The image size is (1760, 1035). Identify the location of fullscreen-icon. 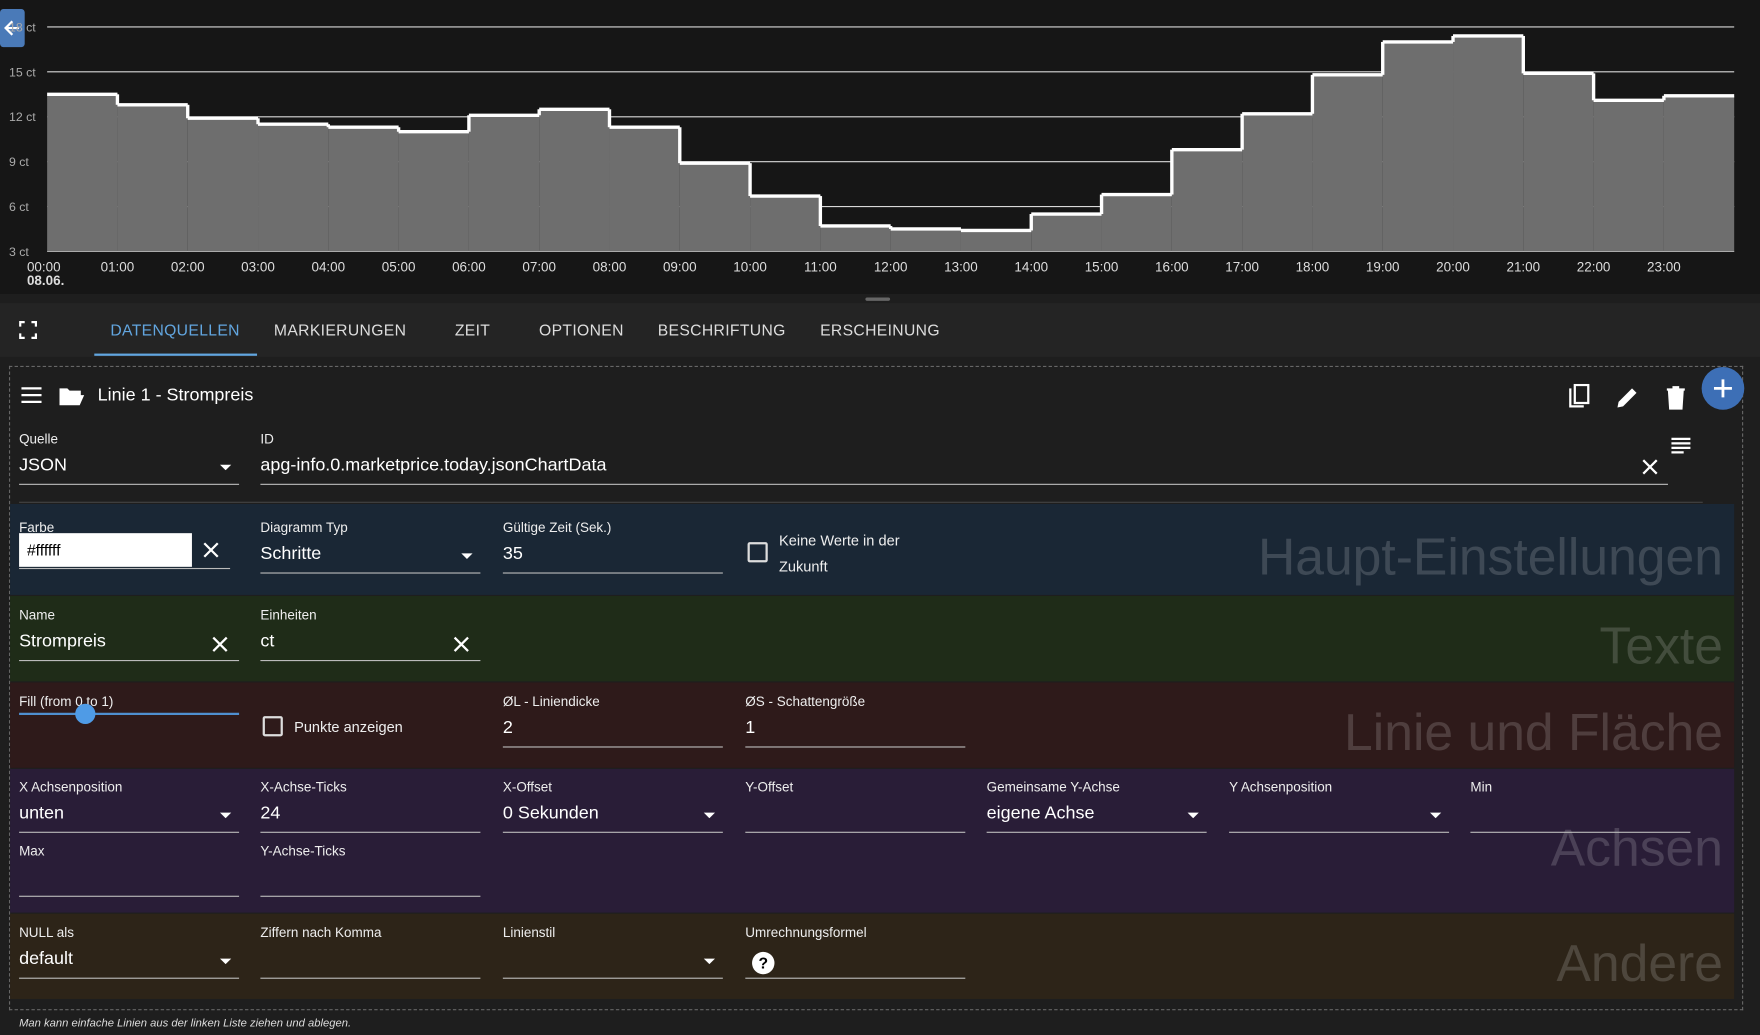
(28, 330).